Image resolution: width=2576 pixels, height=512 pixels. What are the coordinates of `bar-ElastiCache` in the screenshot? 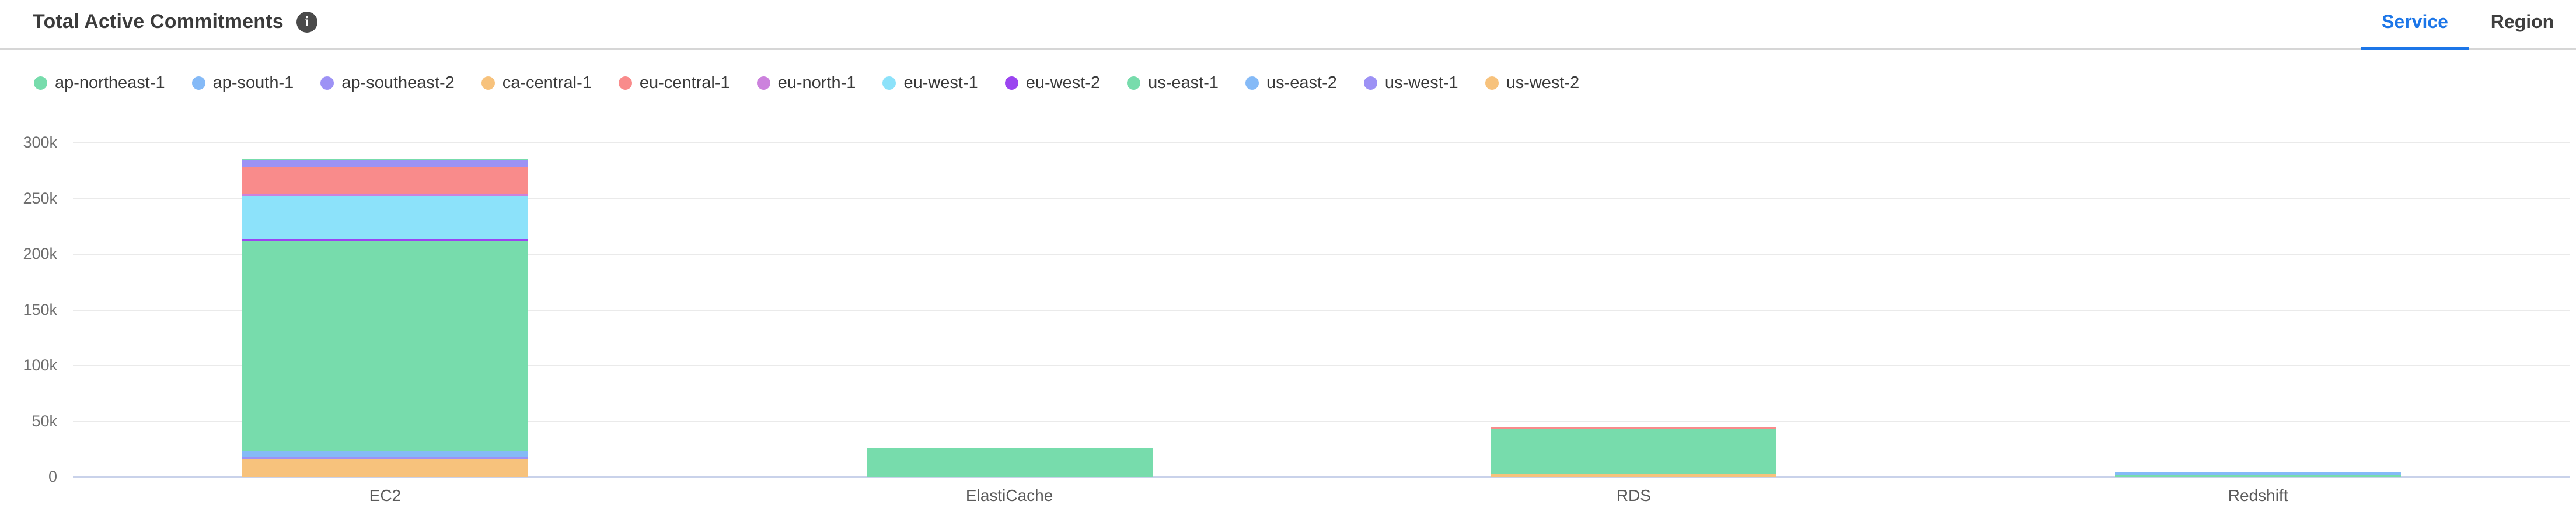 It's located at (1009, 462).